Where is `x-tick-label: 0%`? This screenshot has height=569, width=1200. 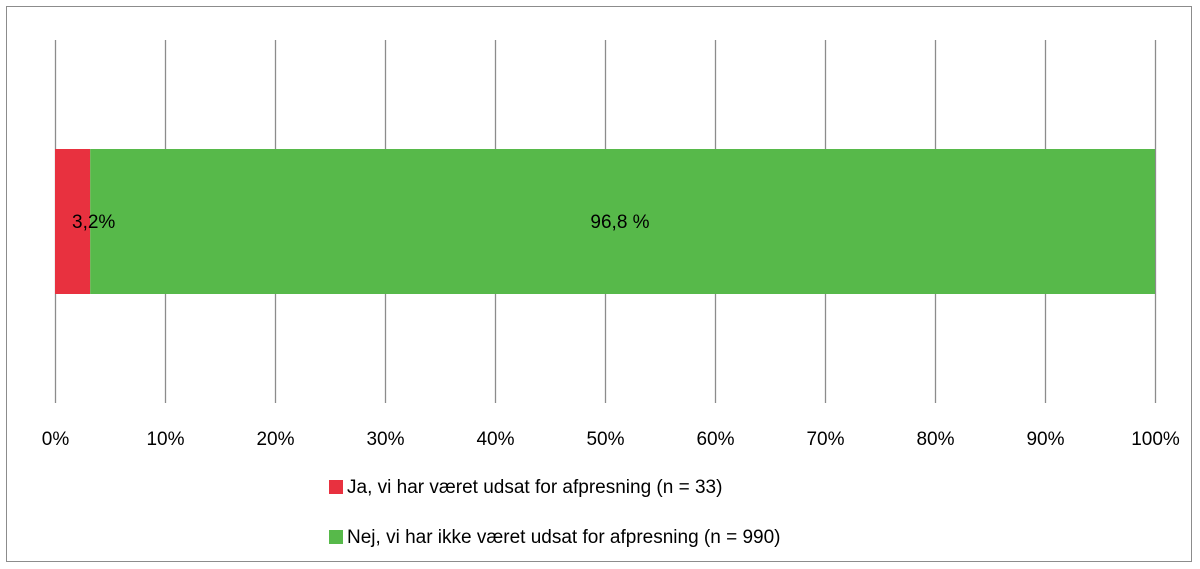
x-tick-label: 0% is located at coordinates (56, 439).